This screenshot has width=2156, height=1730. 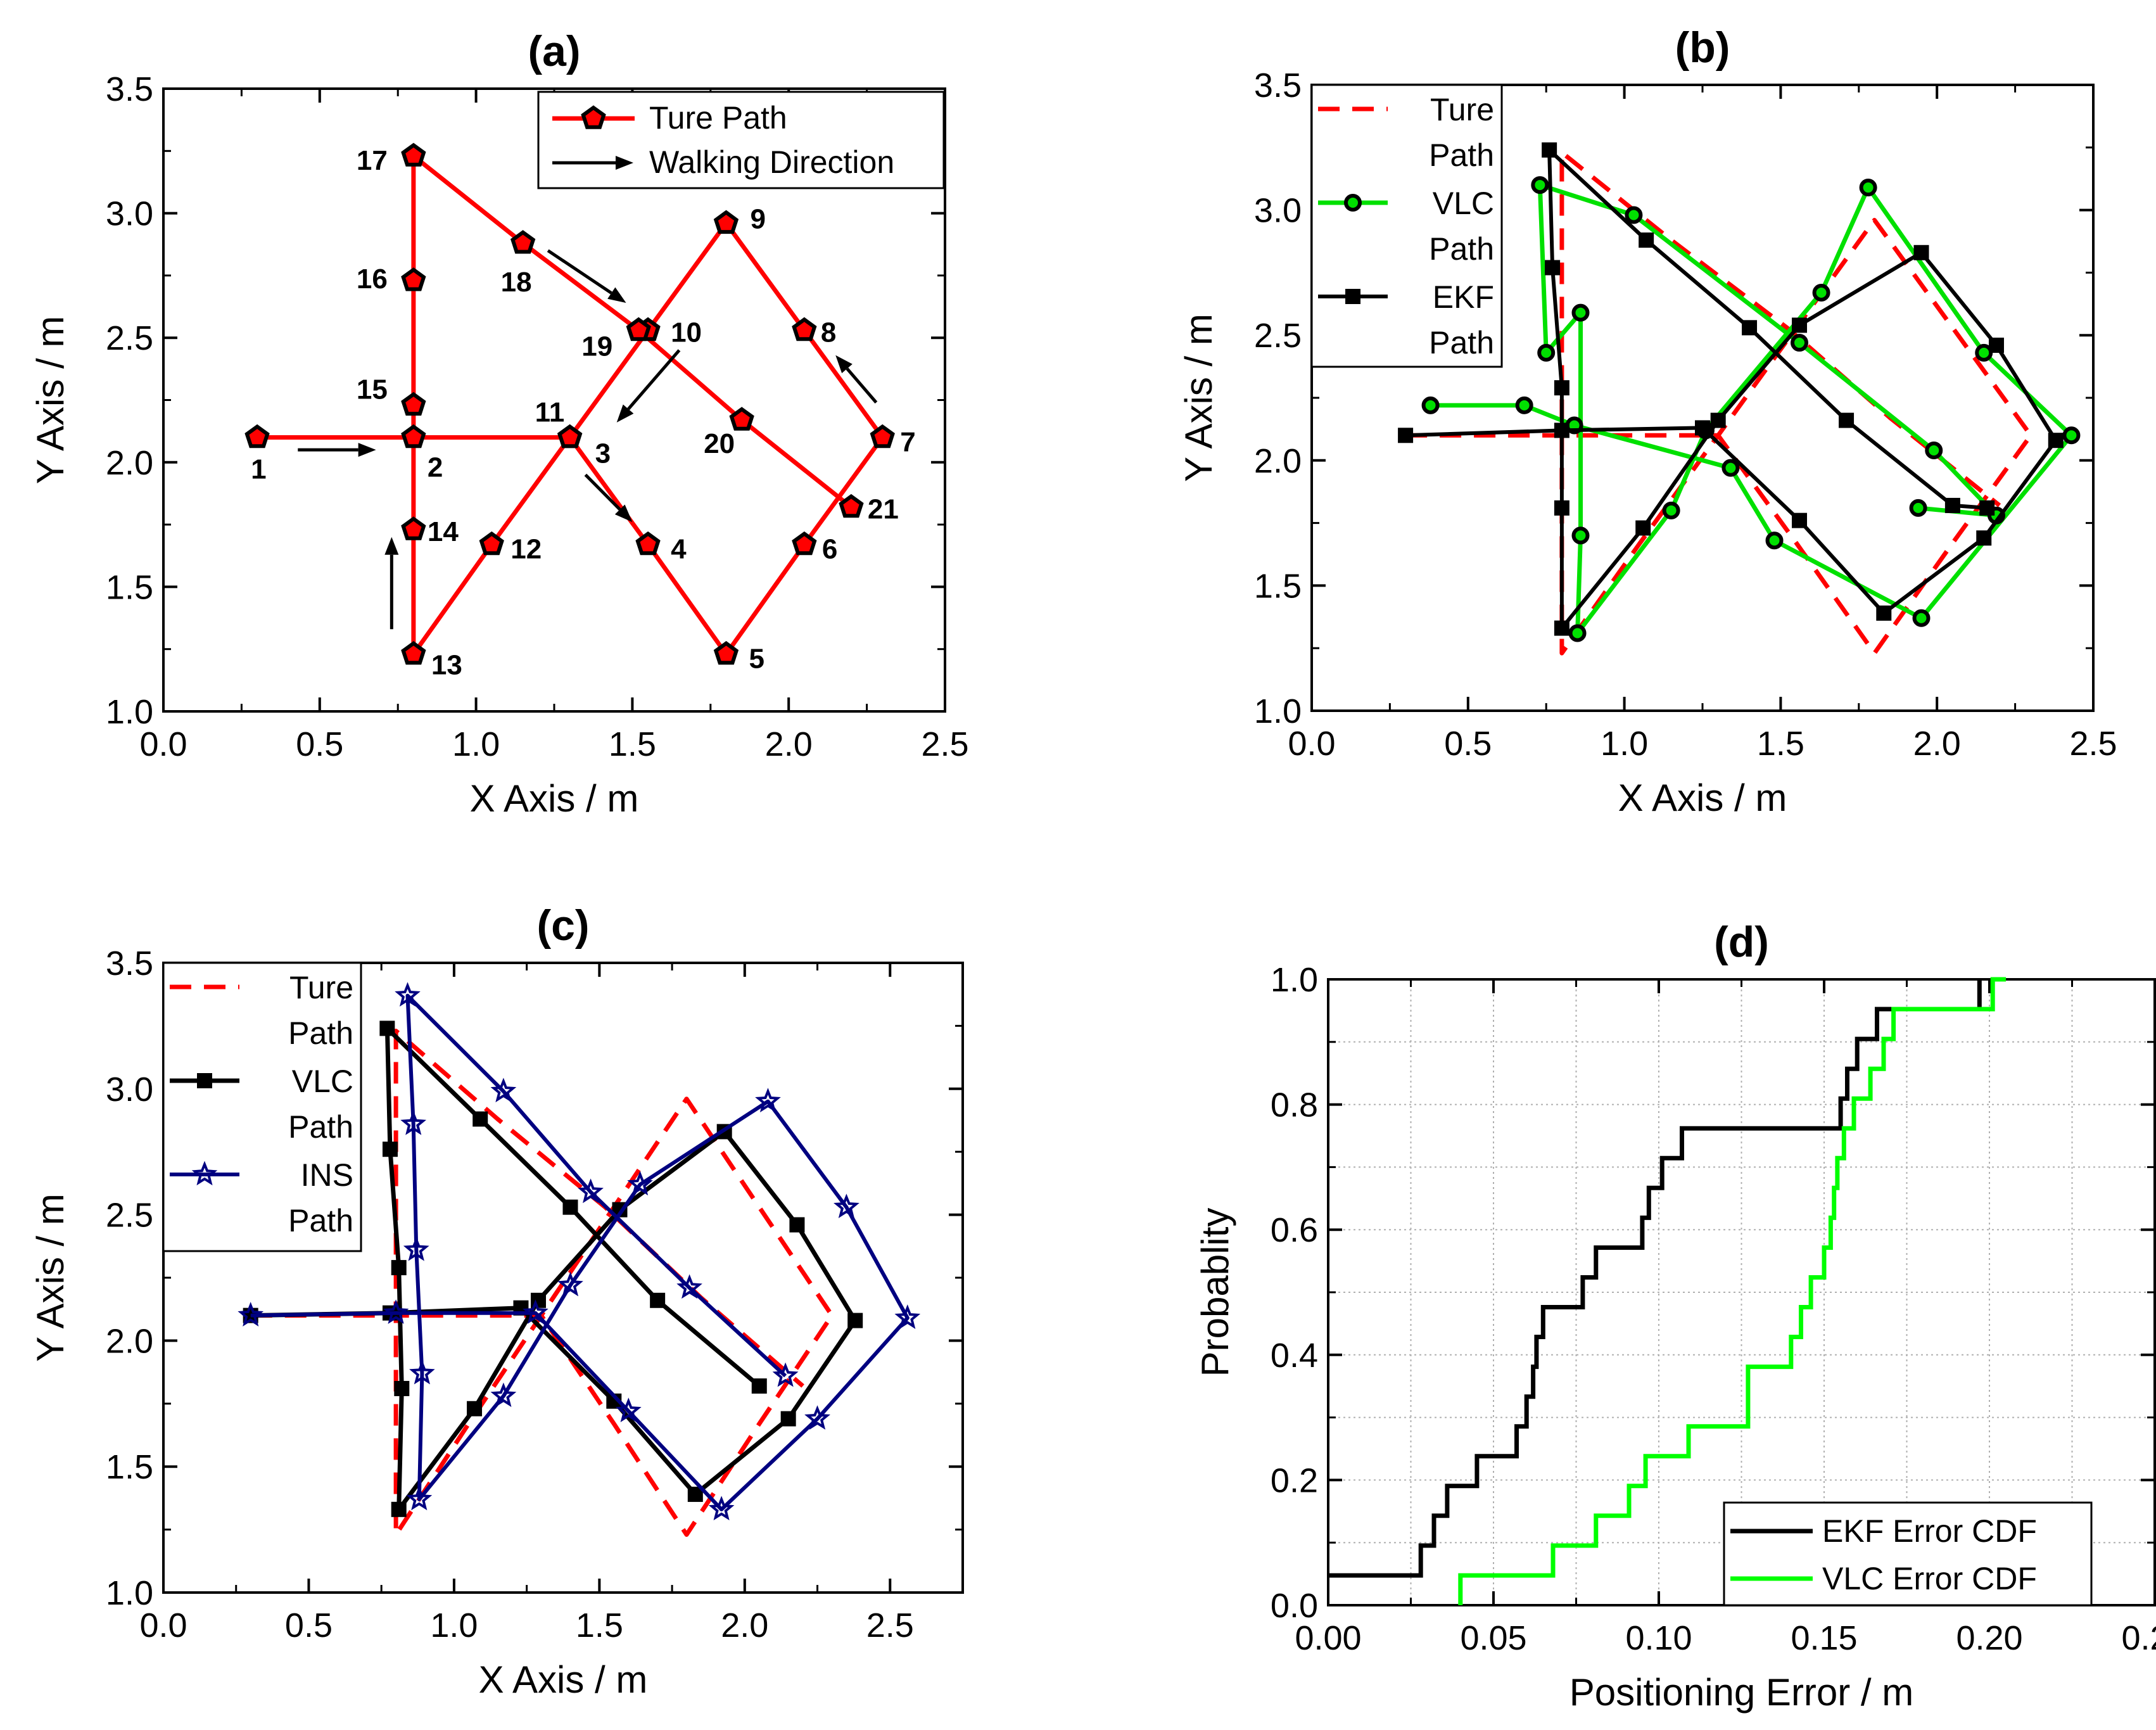 What do you see at coordinates (907, 441) in the screenshot?
I see `path-point-label: 7` at bounding box center [907, 441].